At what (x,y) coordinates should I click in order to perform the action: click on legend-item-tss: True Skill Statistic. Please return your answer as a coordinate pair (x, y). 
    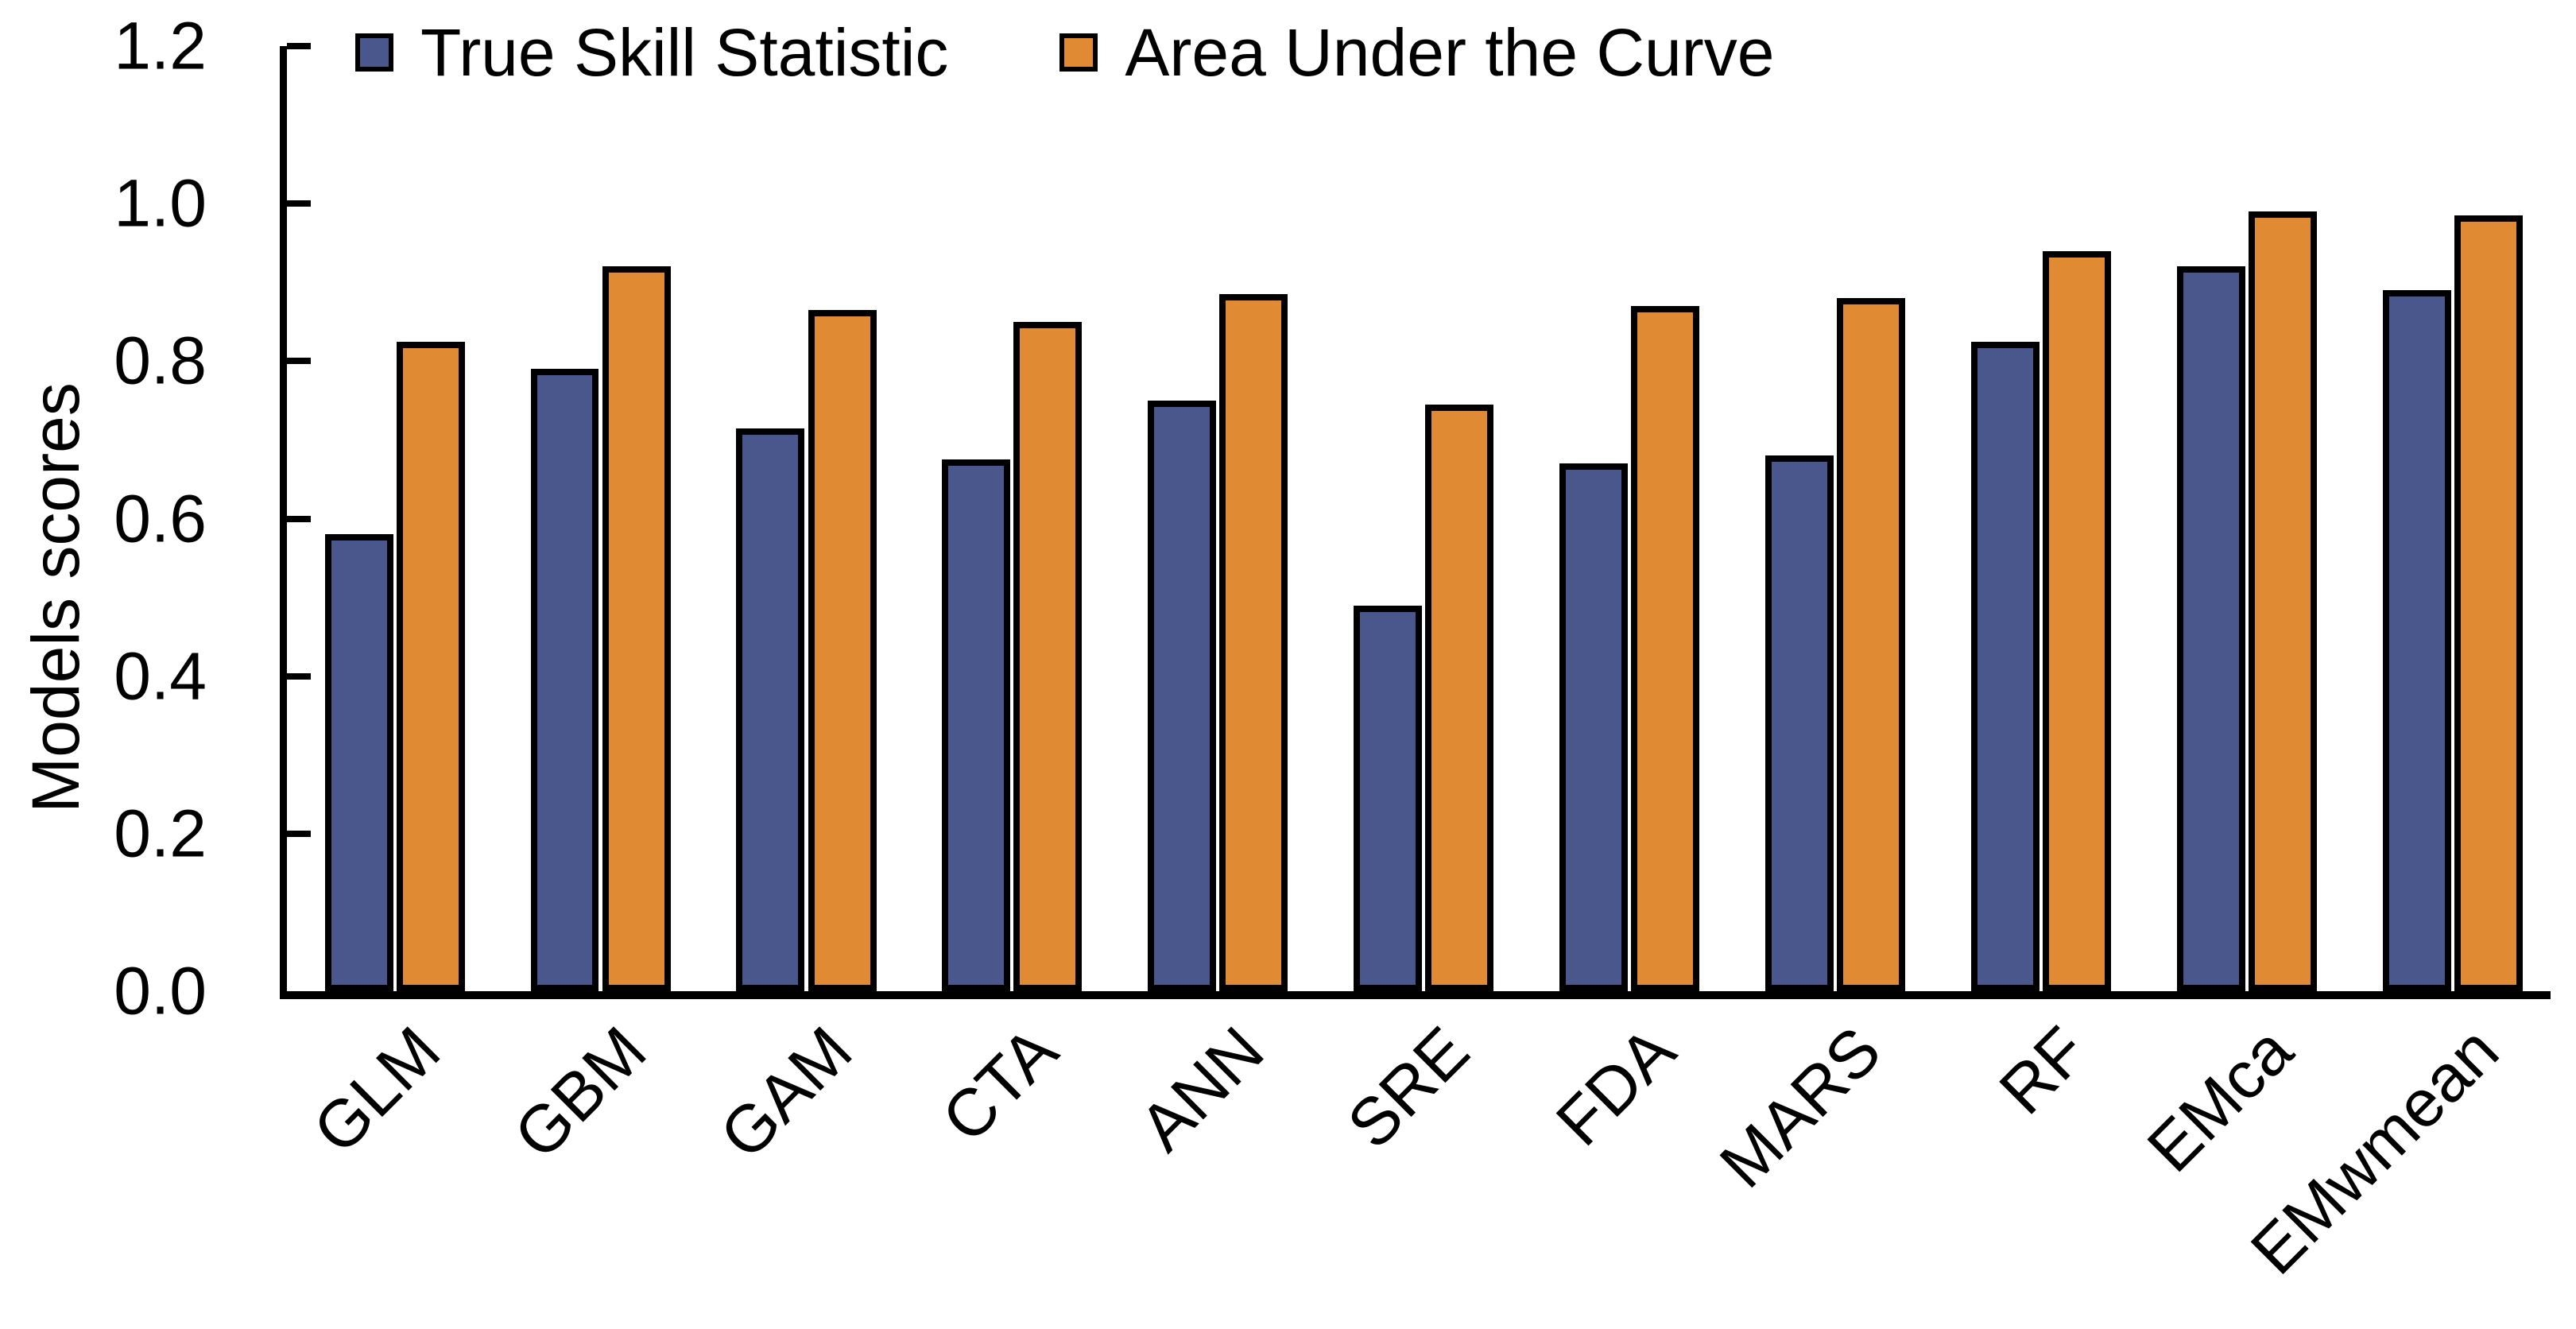
    Looking at the image, I should click on (651, 52).